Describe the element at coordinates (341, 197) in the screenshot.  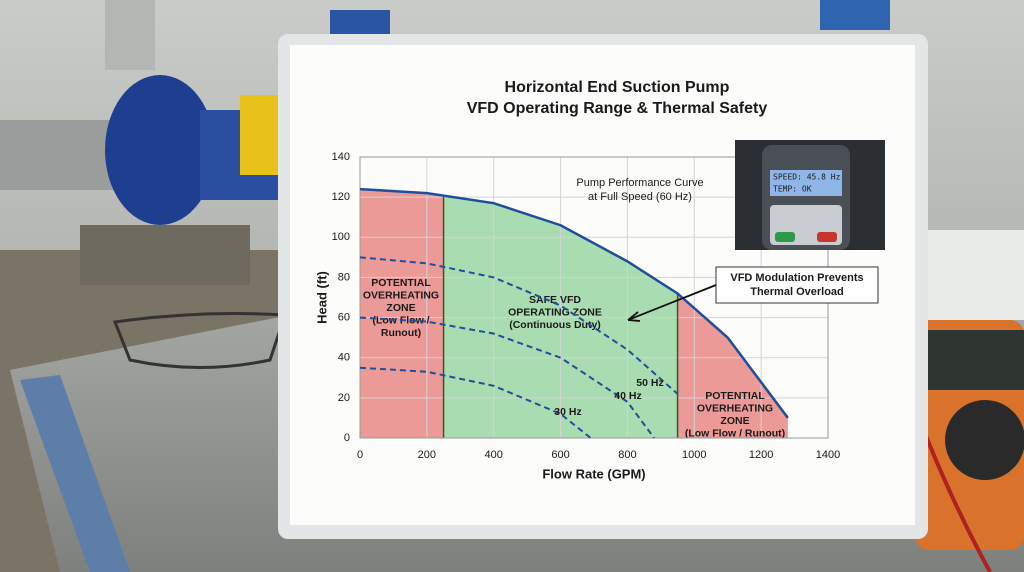
I see `y-tick-label: 120` at that location.